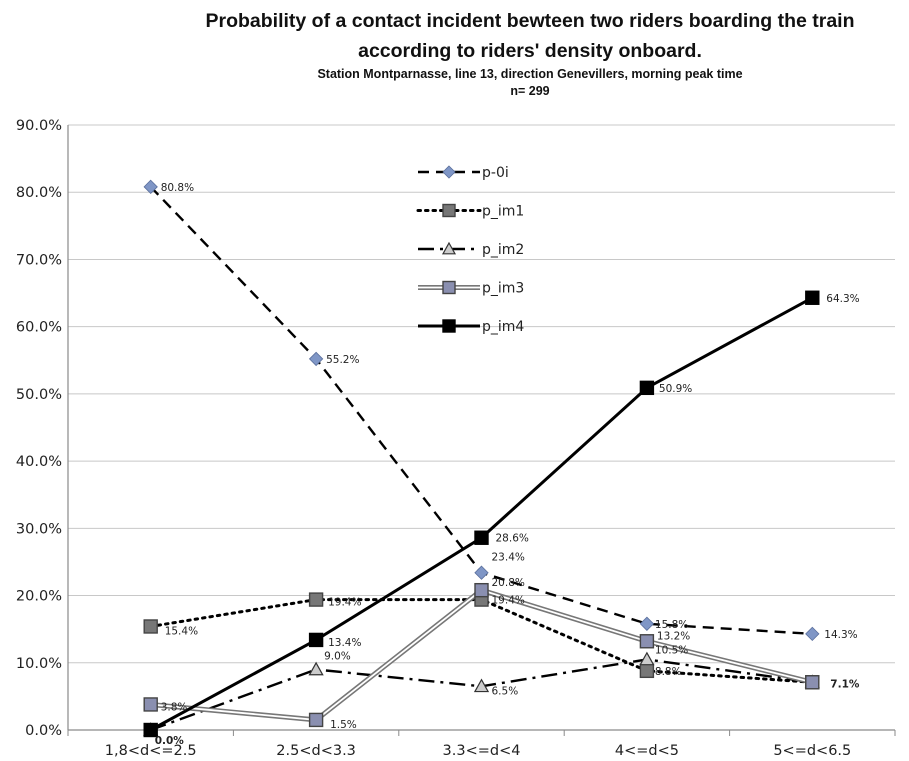 This screenshot has height=761, width=909. I want to click on y-tick-label: 10.0%, so click(39, 664).